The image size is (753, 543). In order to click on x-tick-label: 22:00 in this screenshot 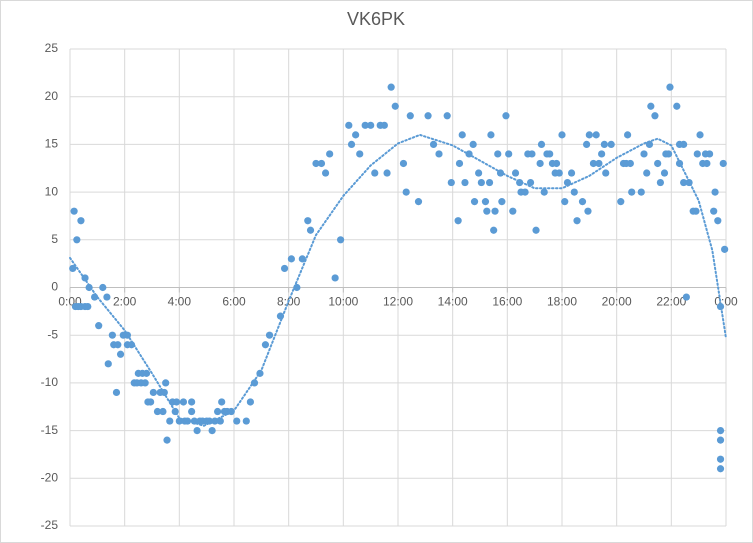, I will do `click(671, 302)`.